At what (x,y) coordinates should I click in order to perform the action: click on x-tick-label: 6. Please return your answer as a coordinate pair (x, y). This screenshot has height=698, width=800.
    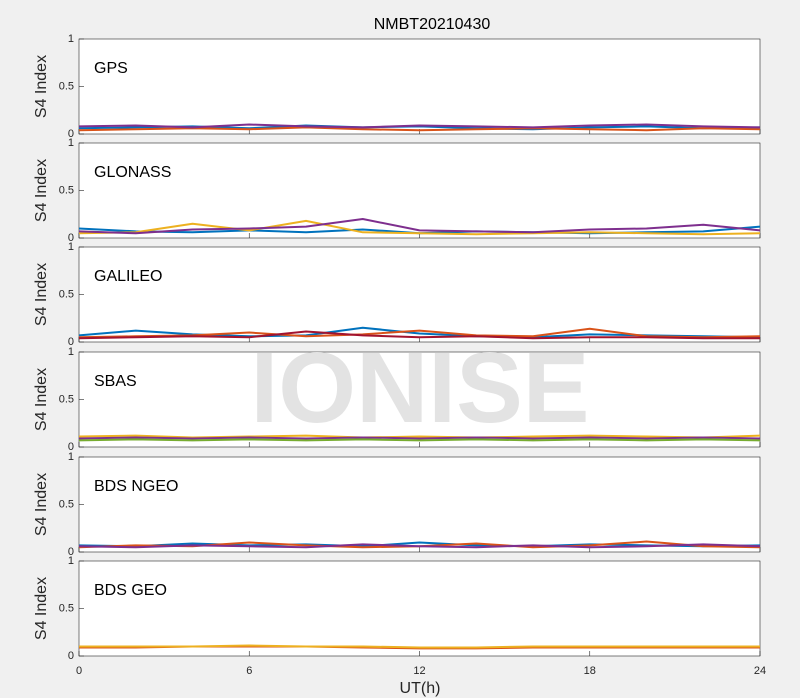
    Looking at the image, I should click on (249, 671).